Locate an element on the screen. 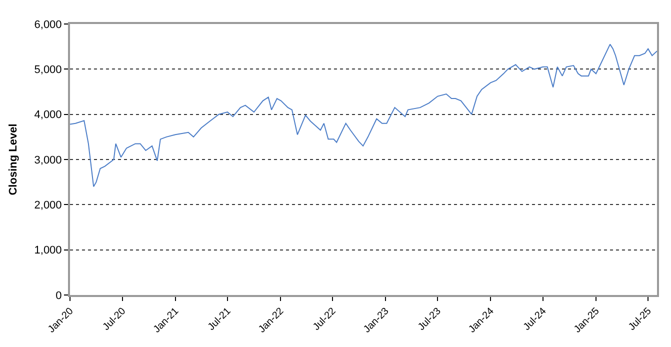 The height and width of the screenshot is (347, 671). y-axis-title: Closing Level is located at coordinates (13, 160).